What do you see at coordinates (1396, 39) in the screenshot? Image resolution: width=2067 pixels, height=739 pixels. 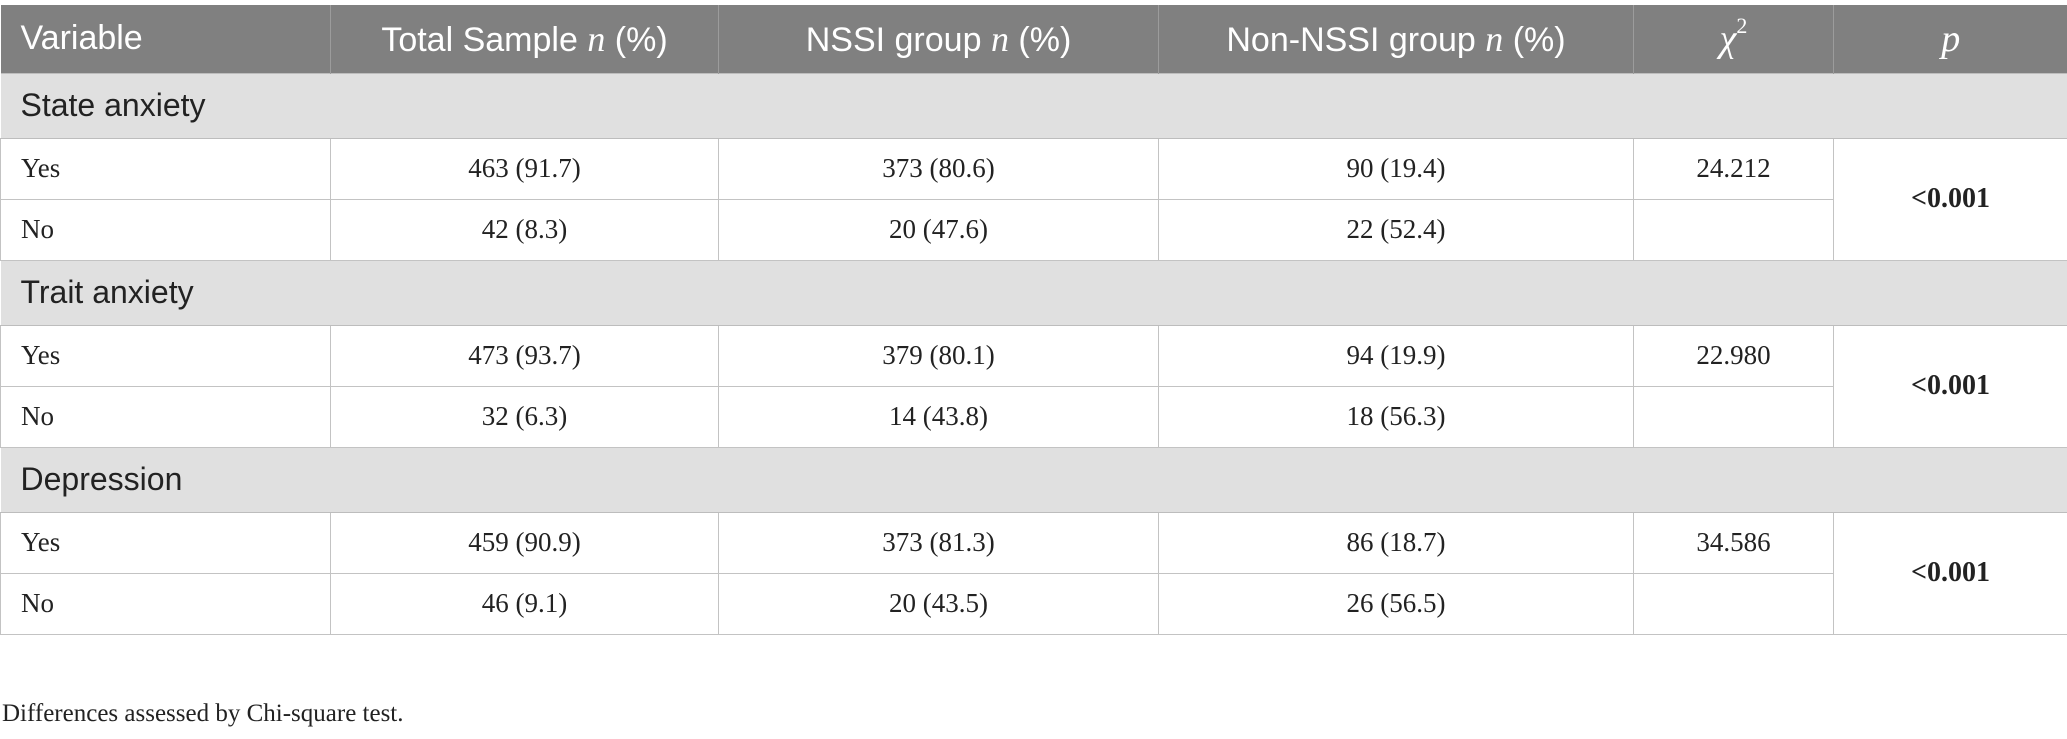 I see `header-non-nssi-group: Non-NSSI group n (%)` at bounding box center [1396, 39].